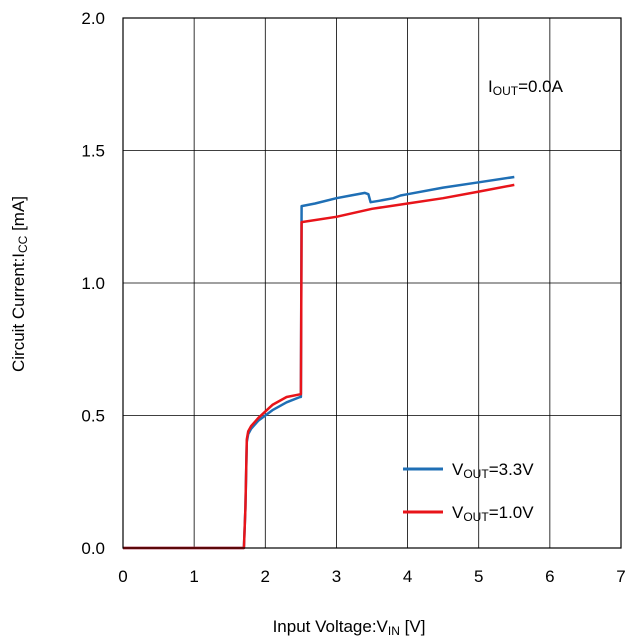 Image resolution: width=630 pixels, height=642 pixels. I want to click on x-tick-label: 1, so click(193, 576).